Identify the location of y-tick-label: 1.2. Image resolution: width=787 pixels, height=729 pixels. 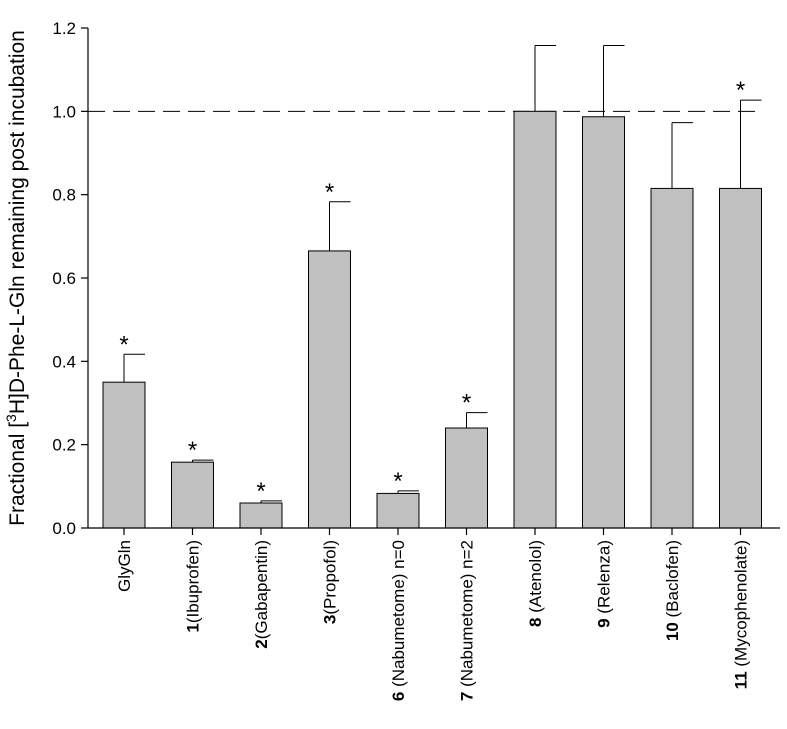
(64, 28).